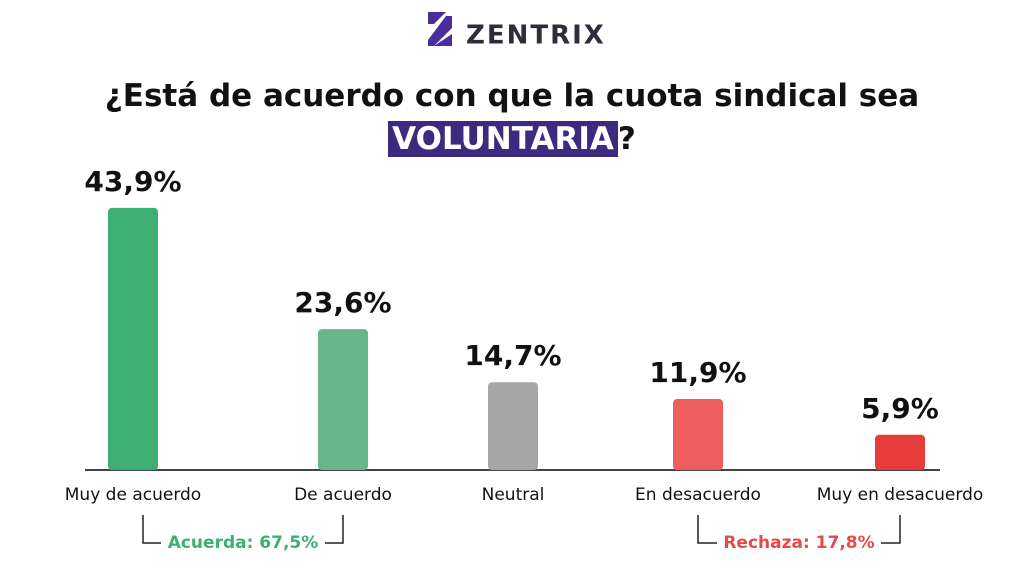 The image size is (1024, 576). What do you see at coordinates (342, 302) in the screenshot?
I see `value-label: 23,6%` at bounding box center [342, 302].